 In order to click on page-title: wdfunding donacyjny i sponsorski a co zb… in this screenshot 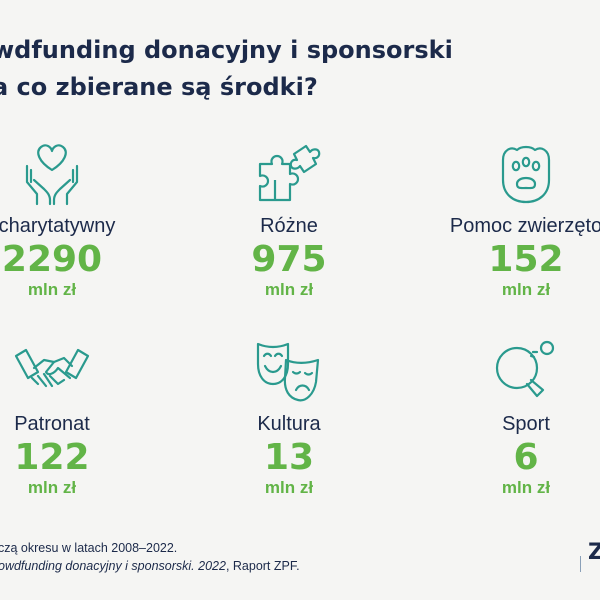, I will do `click(226, 69)`.